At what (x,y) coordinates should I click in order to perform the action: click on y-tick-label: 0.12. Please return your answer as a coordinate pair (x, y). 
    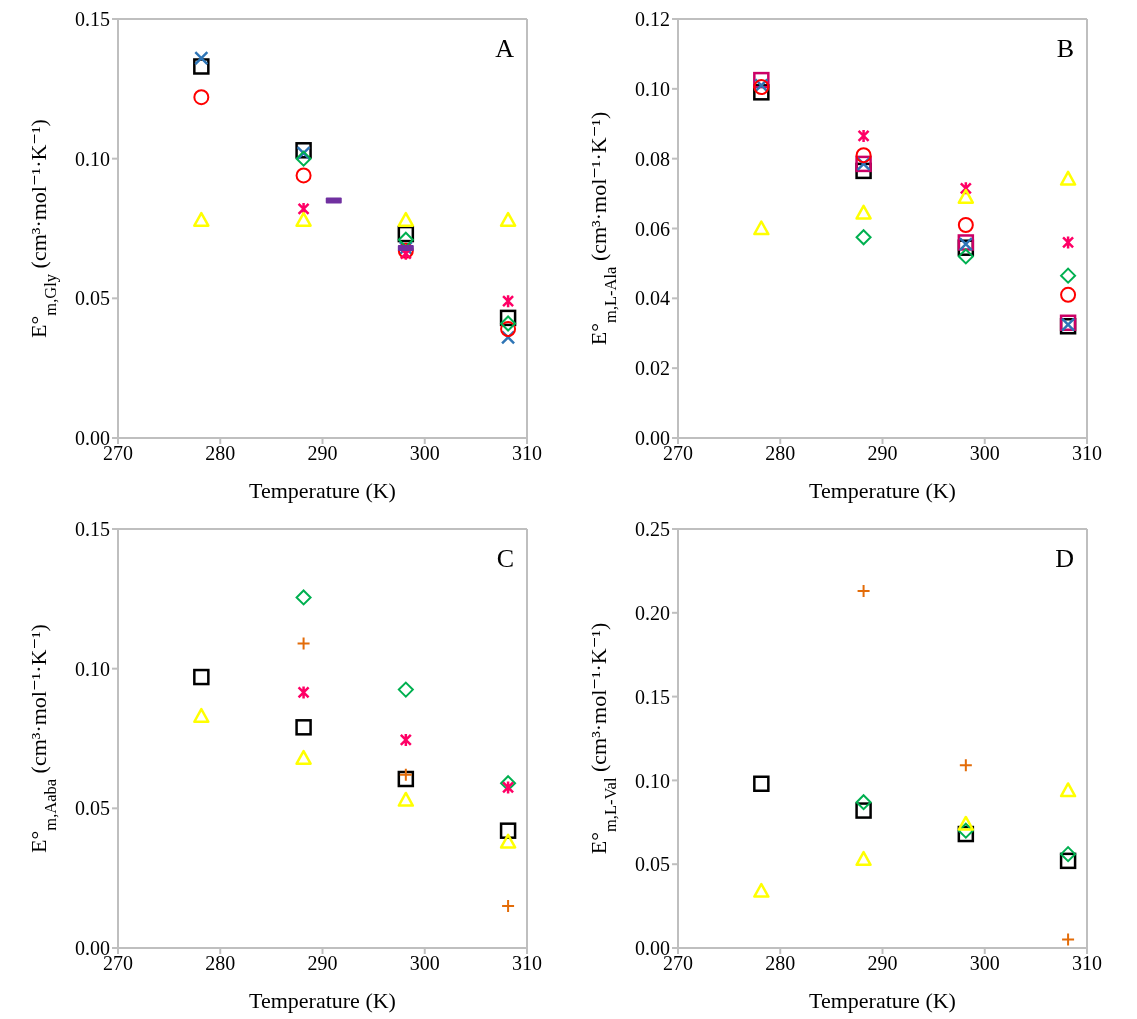
    Looking at the image, I should click on (652, 19).